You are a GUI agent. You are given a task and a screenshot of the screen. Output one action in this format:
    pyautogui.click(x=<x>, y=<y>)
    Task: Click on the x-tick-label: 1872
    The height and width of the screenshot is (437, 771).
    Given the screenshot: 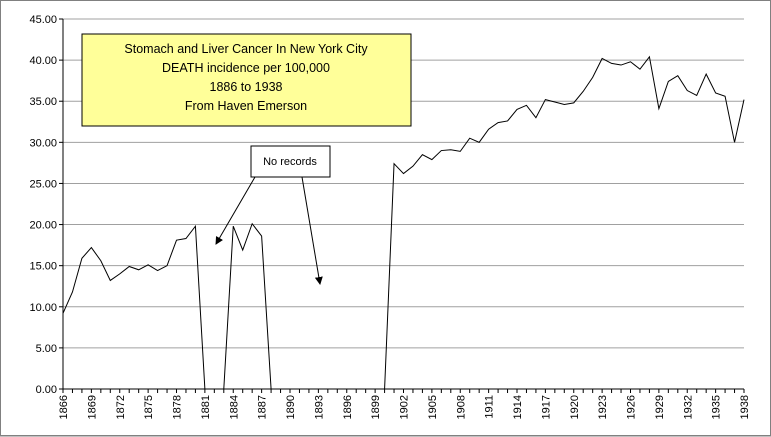 What is the action you would take?
    pyautogui.click(x=121, y=407)
    